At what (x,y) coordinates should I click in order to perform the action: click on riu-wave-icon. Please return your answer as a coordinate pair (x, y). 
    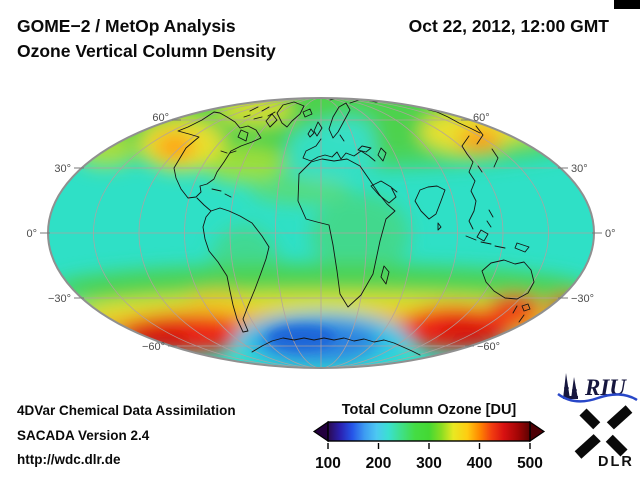
    Looking at the image, I should click on (597, 397).